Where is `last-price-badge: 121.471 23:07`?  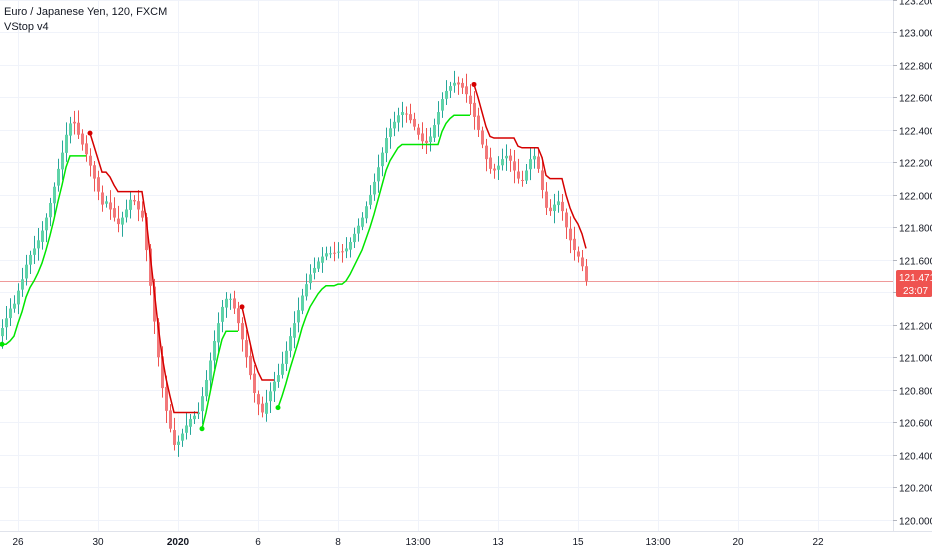 last-price-badge: 121.471 23:07 is located at coordinates (914, 283).